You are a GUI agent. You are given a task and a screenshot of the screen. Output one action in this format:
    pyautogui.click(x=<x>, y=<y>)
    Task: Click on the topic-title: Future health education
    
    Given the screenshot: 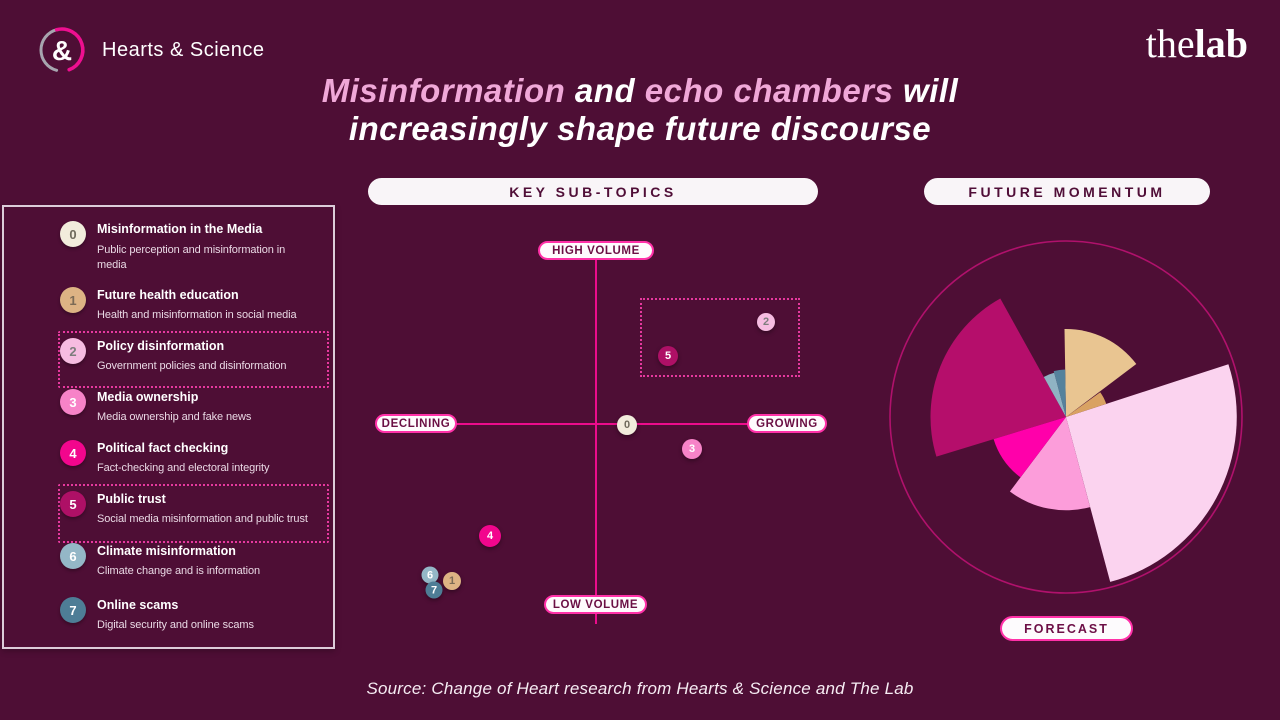 What is the action you would take?
    pyautogui.click(x=168, y=295)
    